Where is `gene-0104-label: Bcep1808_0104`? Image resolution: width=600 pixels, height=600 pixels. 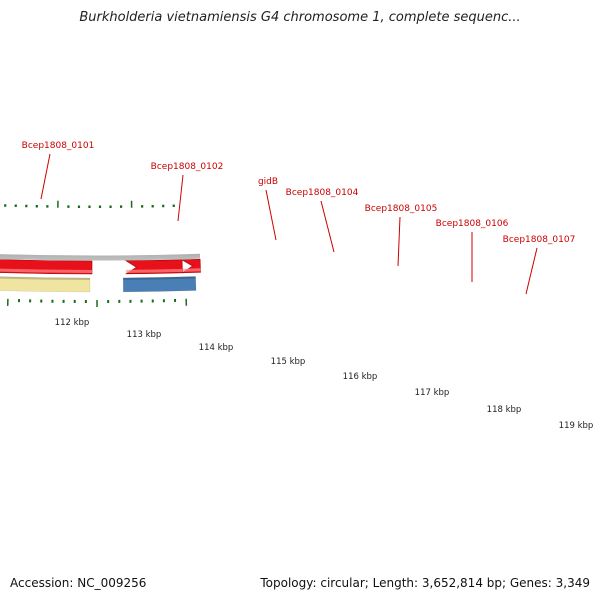
gene-0104-label: Bcep1808_0104 is located at coordinates (322, 193).